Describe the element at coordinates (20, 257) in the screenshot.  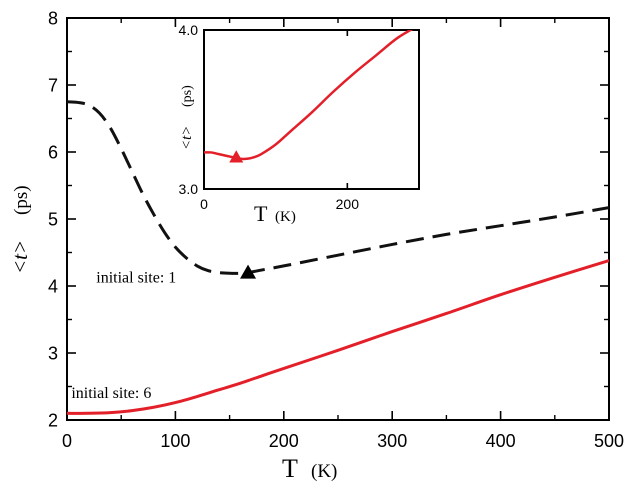
I see `y-axis-title: <t>` at that location.